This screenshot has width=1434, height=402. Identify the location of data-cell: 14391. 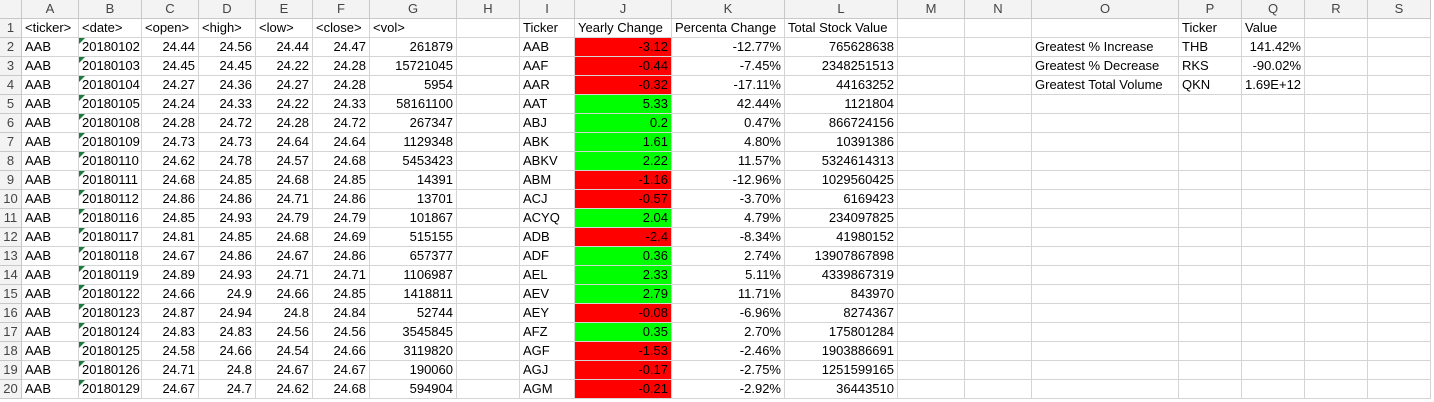
(413, 180).